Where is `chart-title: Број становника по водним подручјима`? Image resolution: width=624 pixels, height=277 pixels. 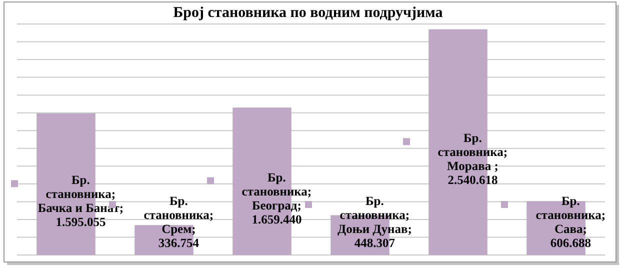 chart-title: Број становника по водним подручјима is located at coordinates (308, 13).